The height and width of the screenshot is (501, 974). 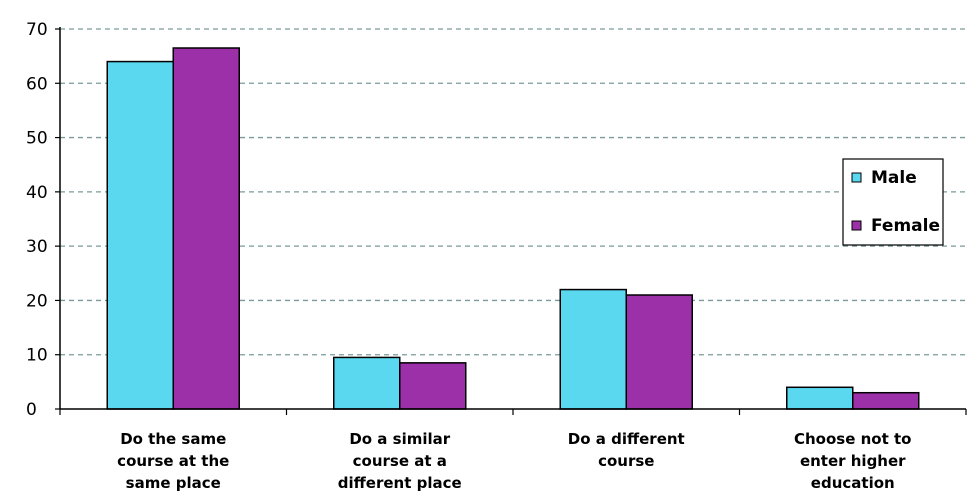 What do you see at coordinates (31, 410) in the screenshot?
I see `y-tick-label: 0` at bounding box center [31, 410].